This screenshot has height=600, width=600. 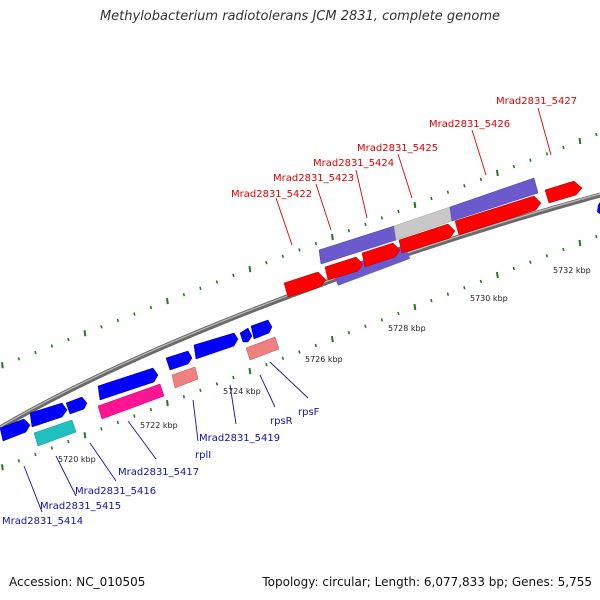 What do you see at coordinates (159, 425) in the screenshot?
I see `scale-label: 5722 kbp` at bounding box center [159, 425].